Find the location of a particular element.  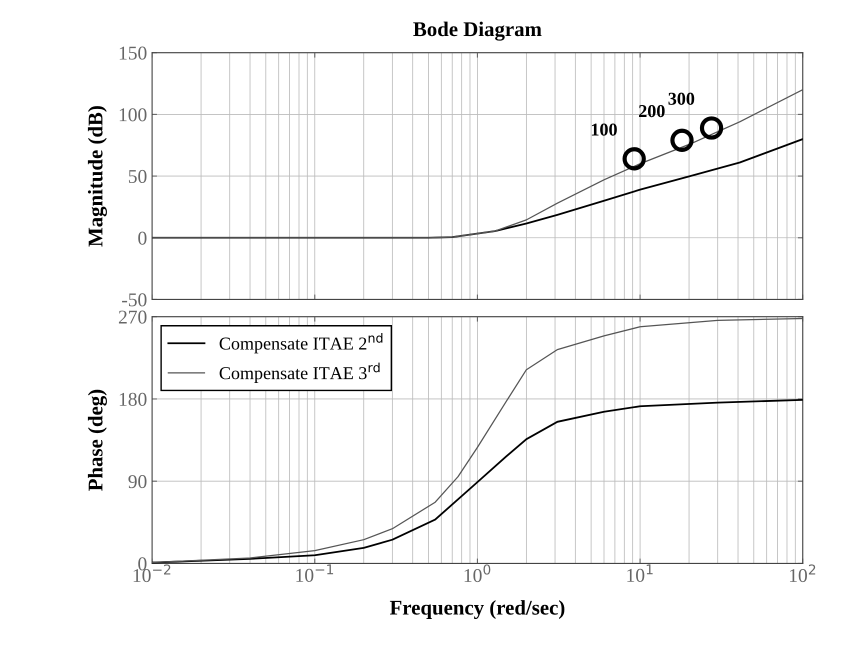

y-axis-title: Magnitude (dB) is located at coordinates (97, 176).